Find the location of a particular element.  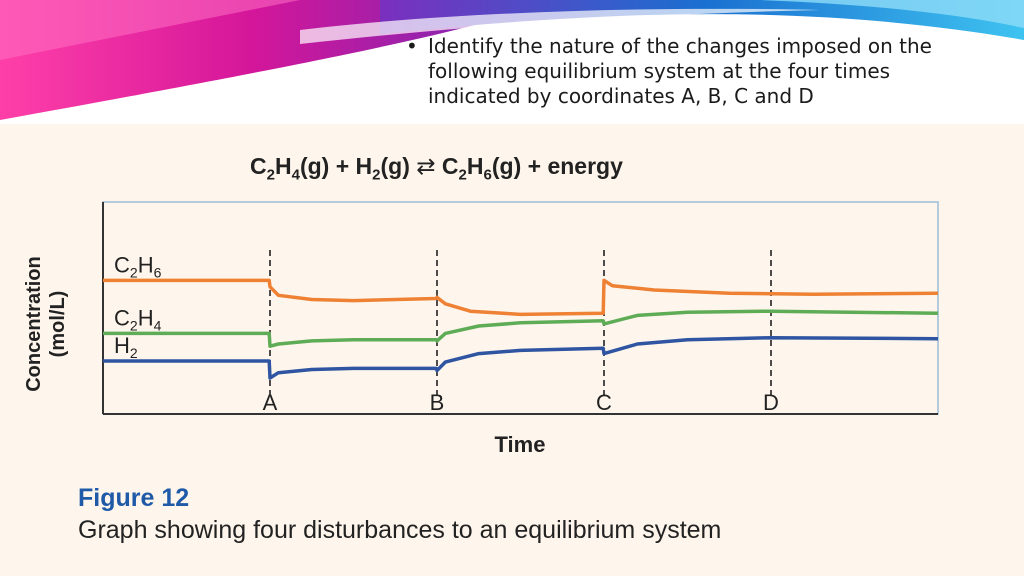

eq-c2h6: C2H6(g) + energy is located at coordinates (529, 168).